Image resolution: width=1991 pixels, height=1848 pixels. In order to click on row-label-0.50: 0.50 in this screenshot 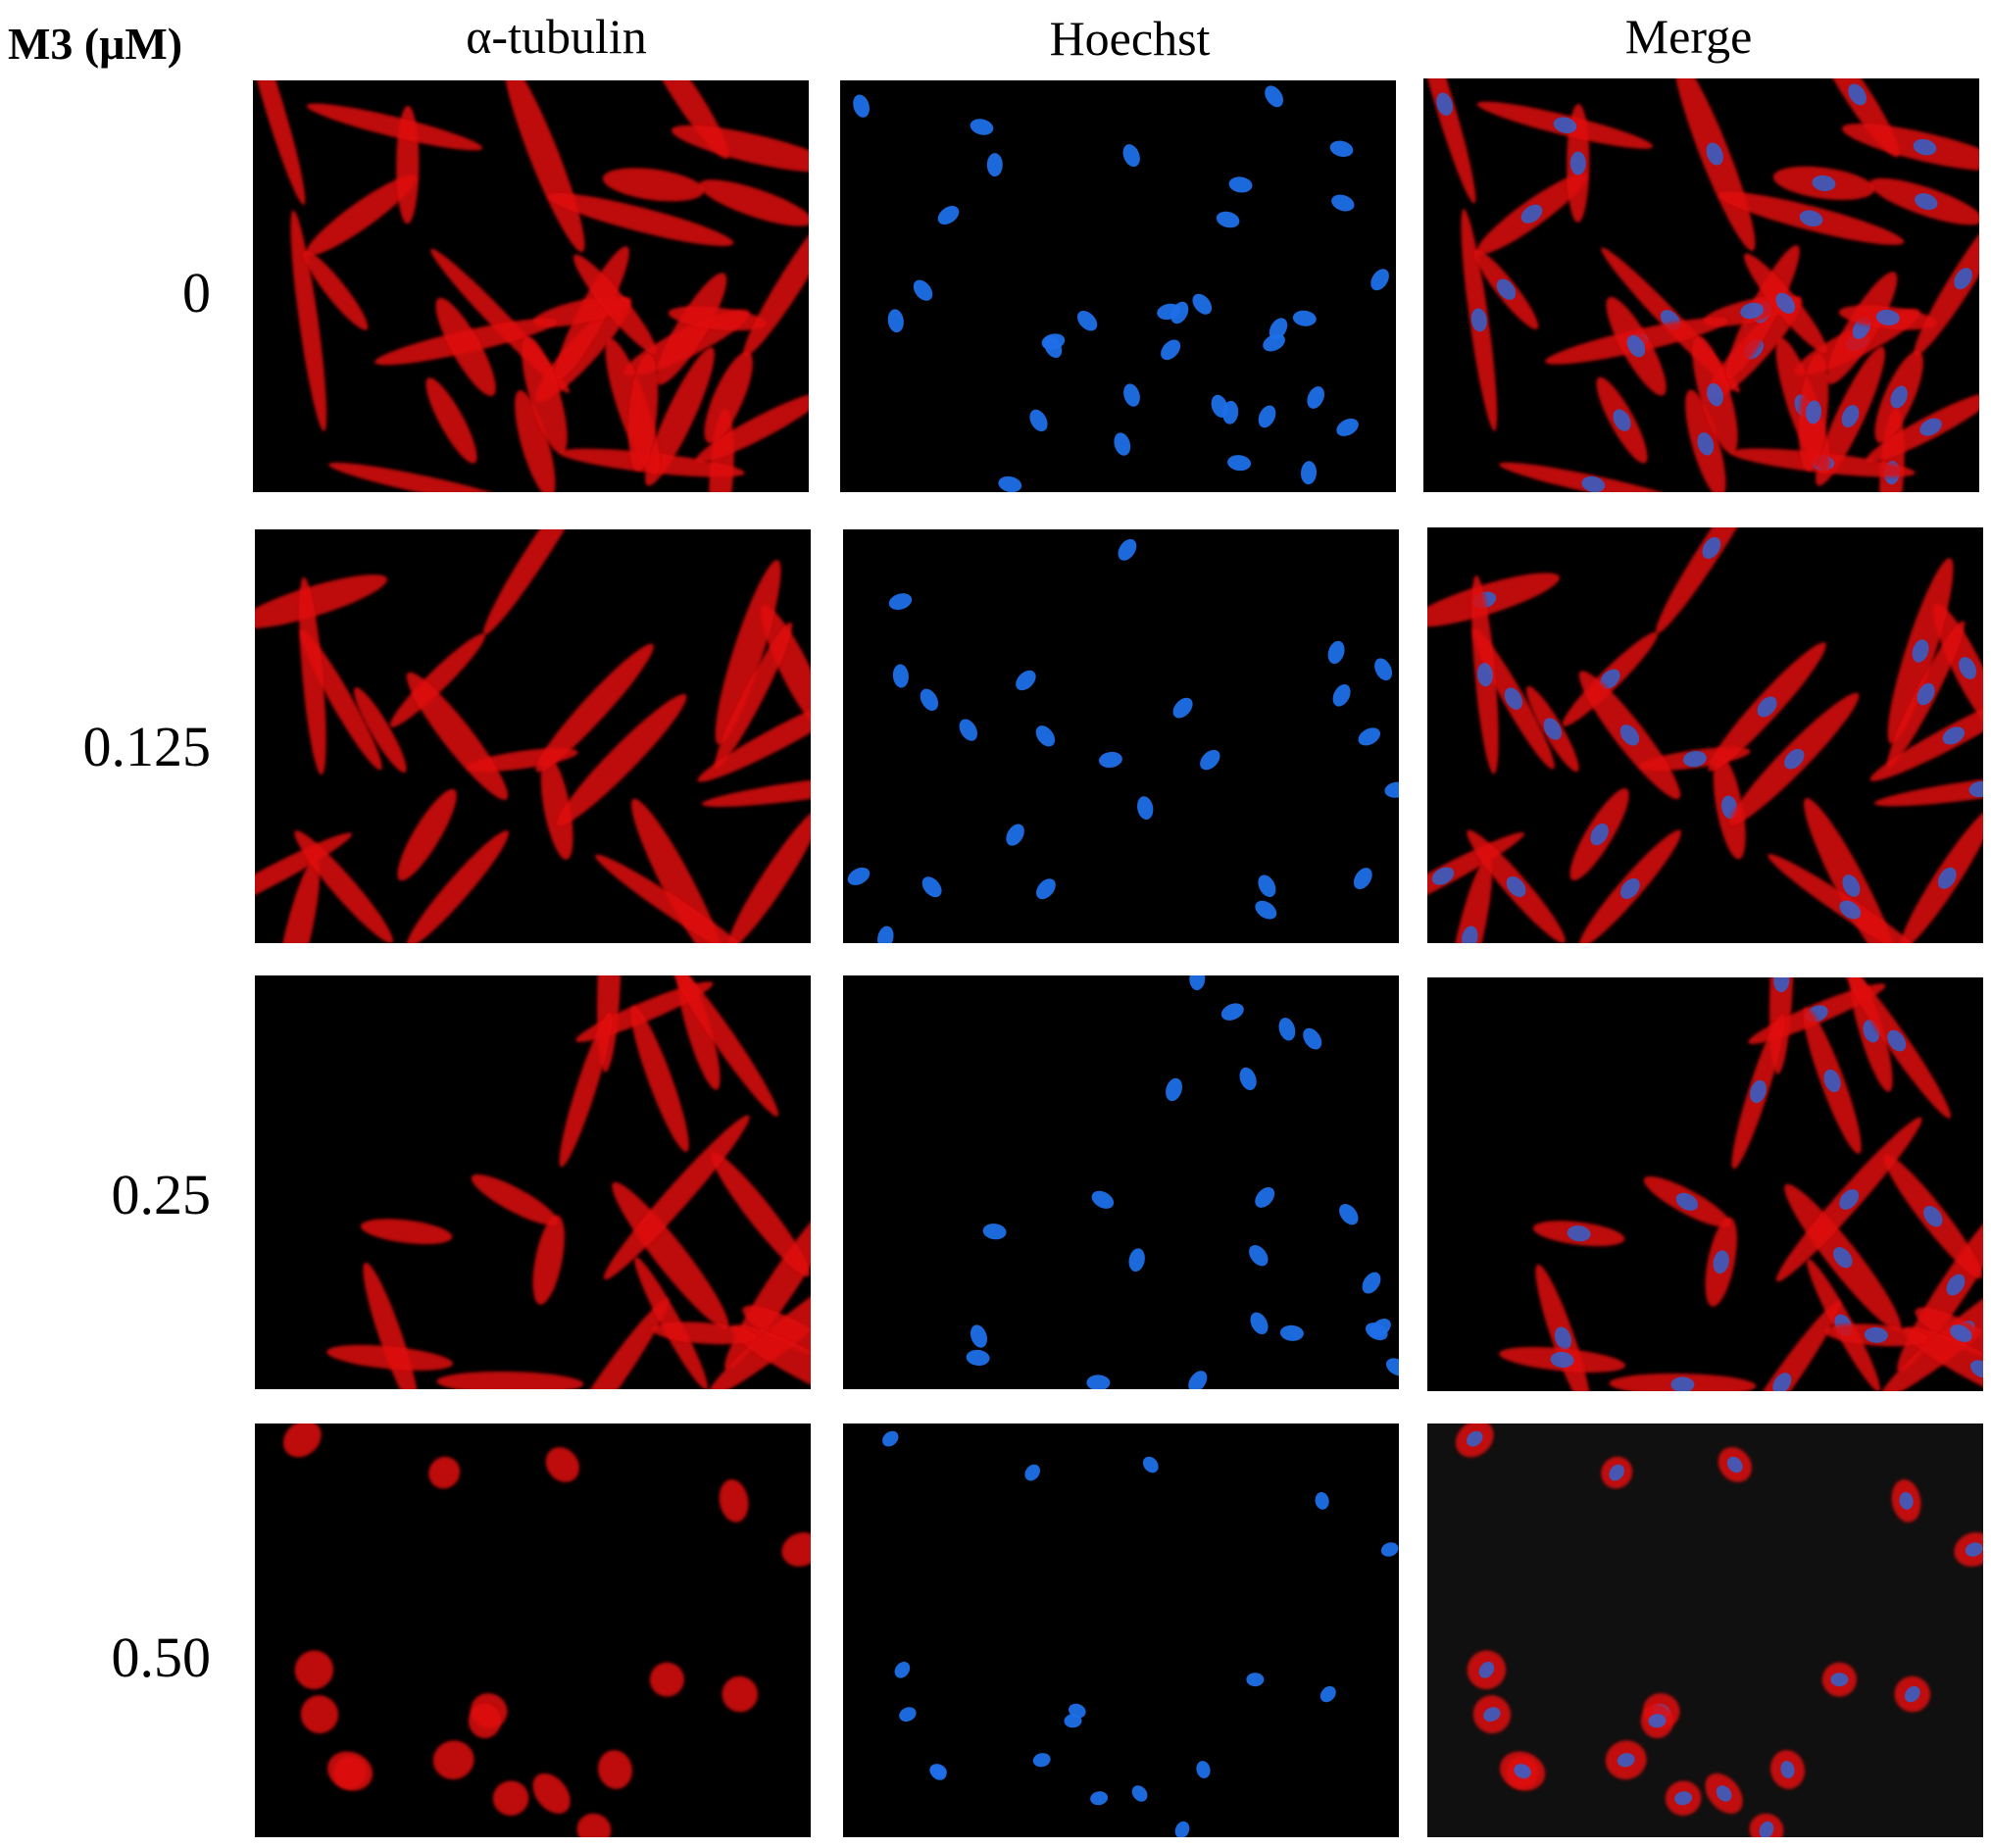, I will do `click(161, 1657)`.